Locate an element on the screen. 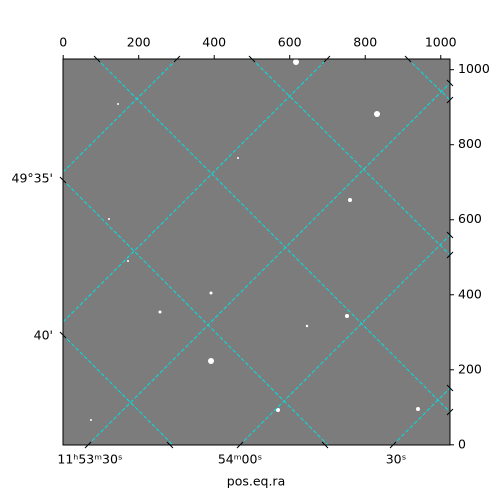 The height and width of the screenshot is (500, 500). dec-label: 49°35' is located at coordinates (33, 178).